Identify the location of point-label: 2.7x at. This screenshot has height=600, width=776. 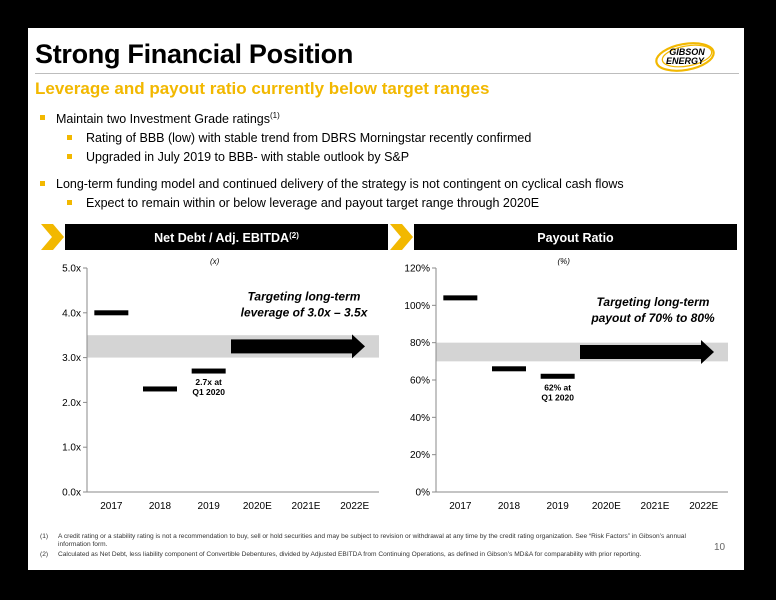
(208, 382).